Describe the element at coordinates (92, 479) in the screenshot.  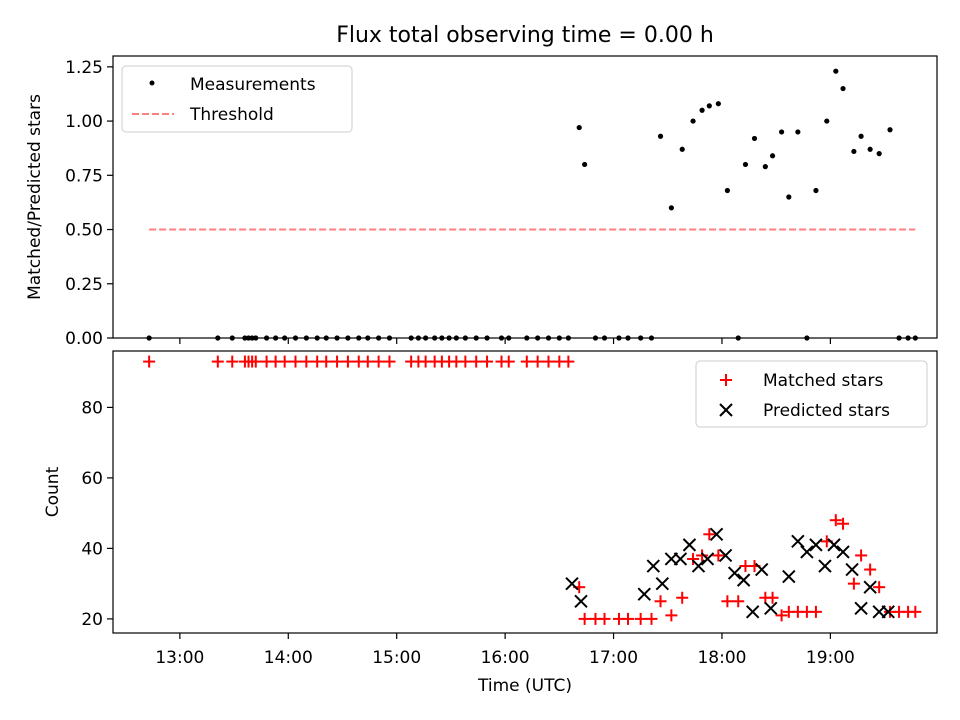
I see `bottom-y-tick-label: 60` at that location.